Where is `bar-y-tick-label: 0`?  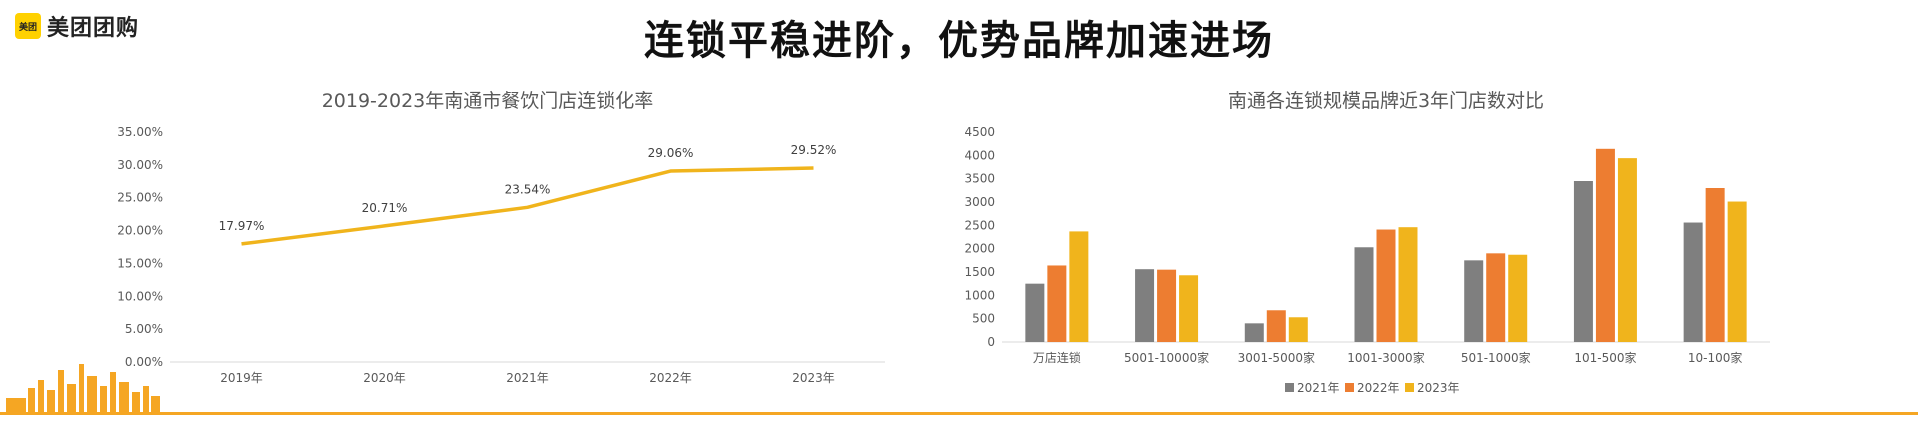
bar-y-tick-label: 0 is located at coordinates (991, 342).